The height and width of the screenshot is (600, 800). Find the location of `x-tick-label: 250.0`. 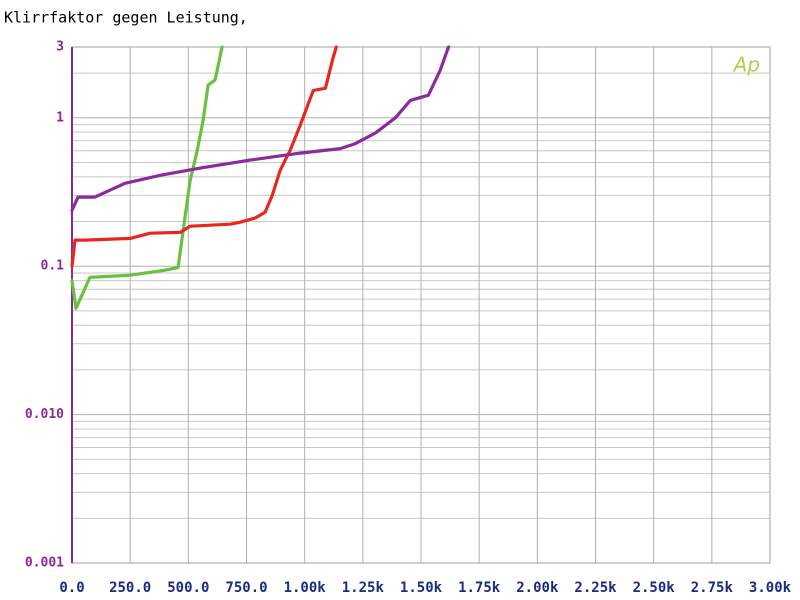

x-tick-label: 250.0 is located at coordinates (130, 588).